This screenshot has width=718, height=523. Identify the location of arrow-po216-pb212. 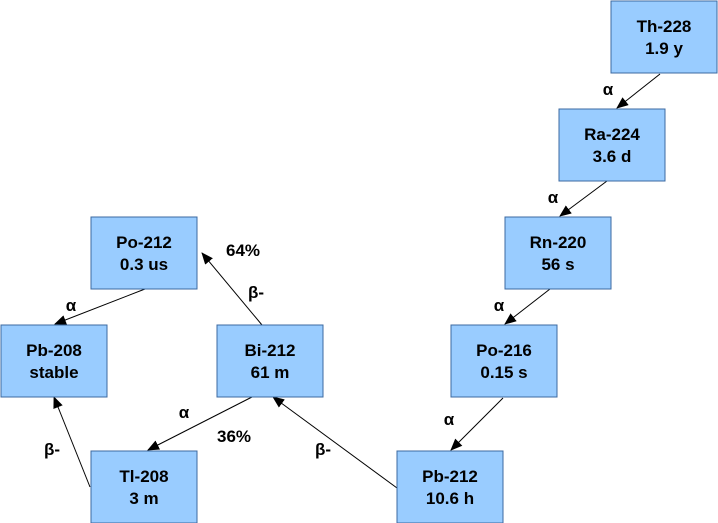
(477, 424).